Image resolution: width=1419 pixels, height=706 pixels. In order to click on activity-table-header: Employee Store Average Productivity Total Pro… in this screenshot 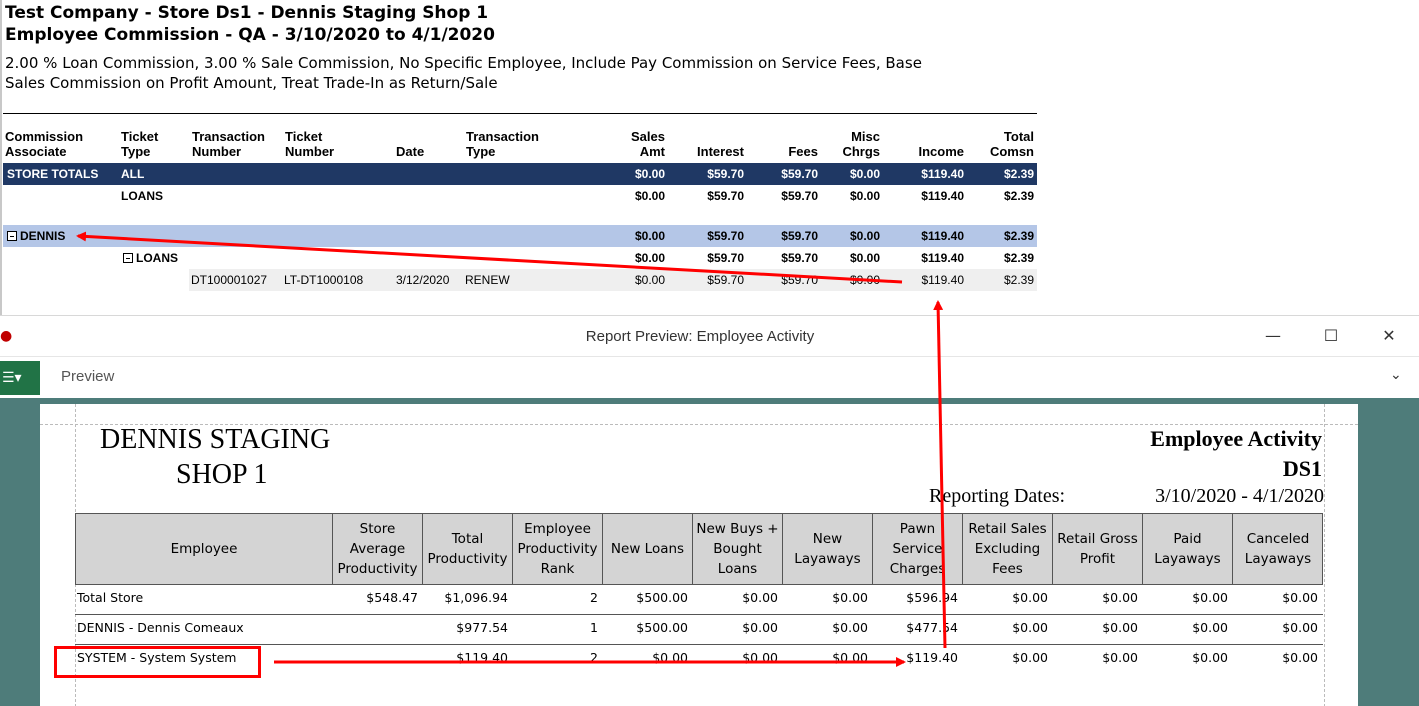, I will do `click(699, 549)`.